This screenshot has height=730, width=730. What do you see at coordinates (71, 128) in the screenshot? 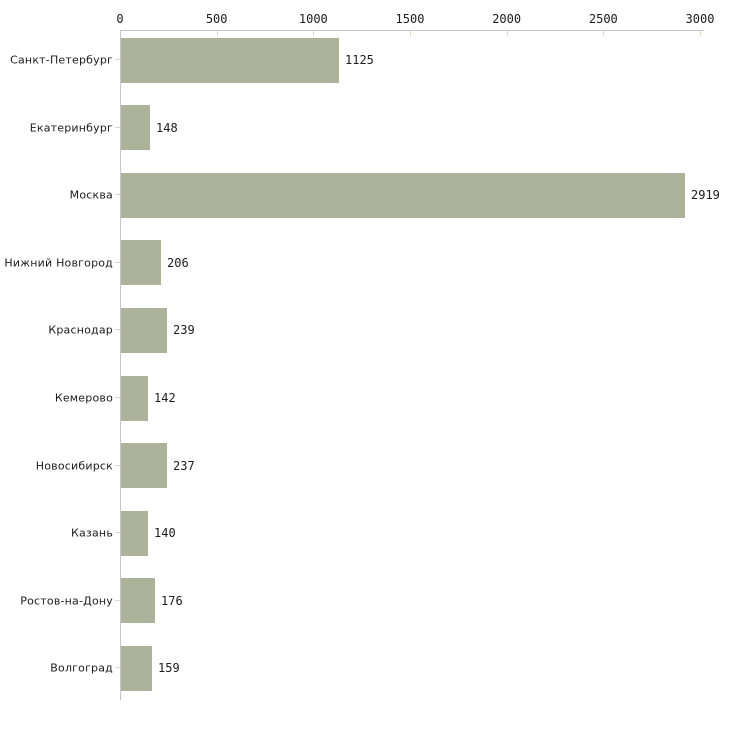
I see `category-label: Екатеринбург` at bounding box center [71, 128].